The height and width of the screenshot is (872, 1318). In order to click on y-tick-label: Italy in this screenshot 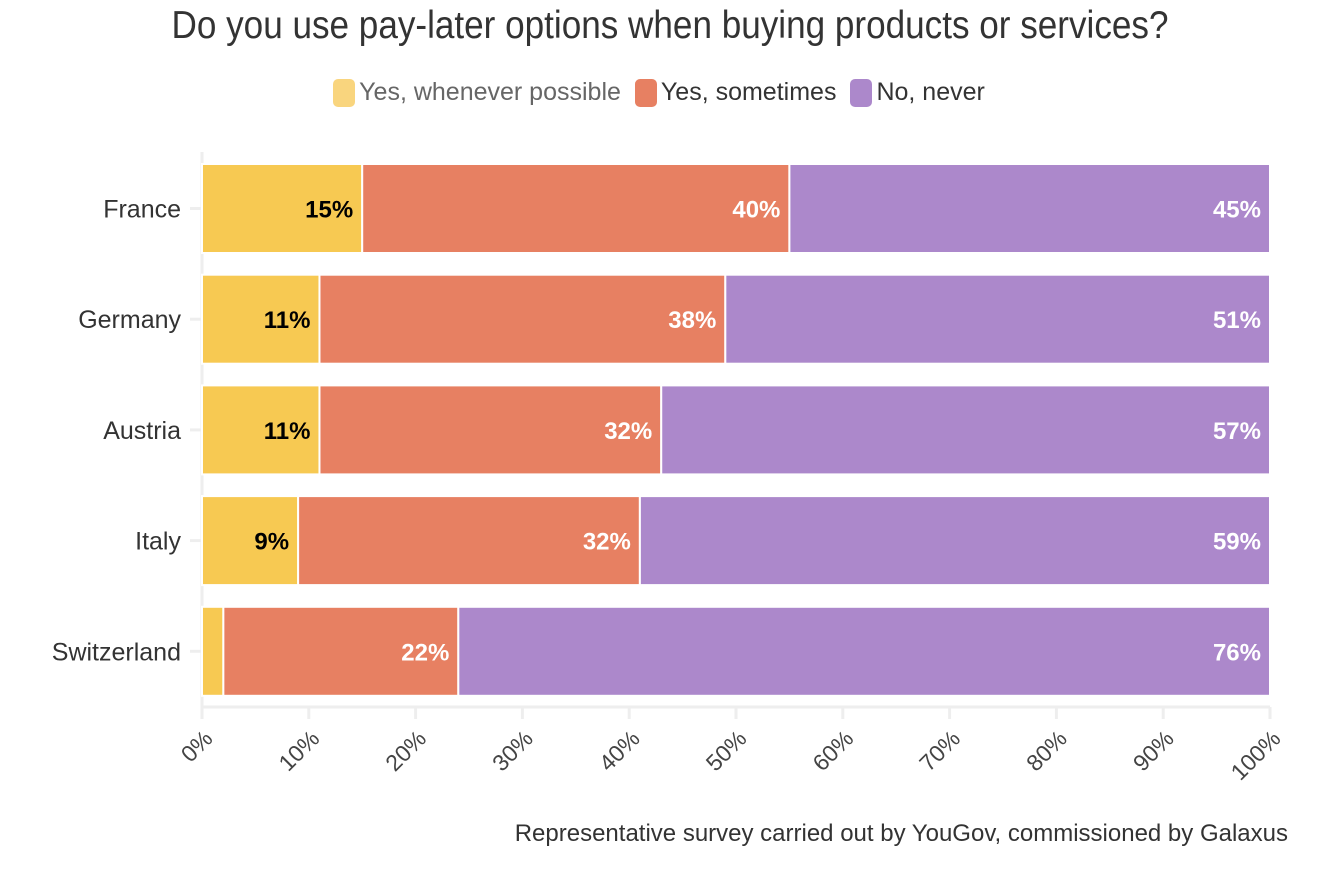, I will do `click(158, 542)`.